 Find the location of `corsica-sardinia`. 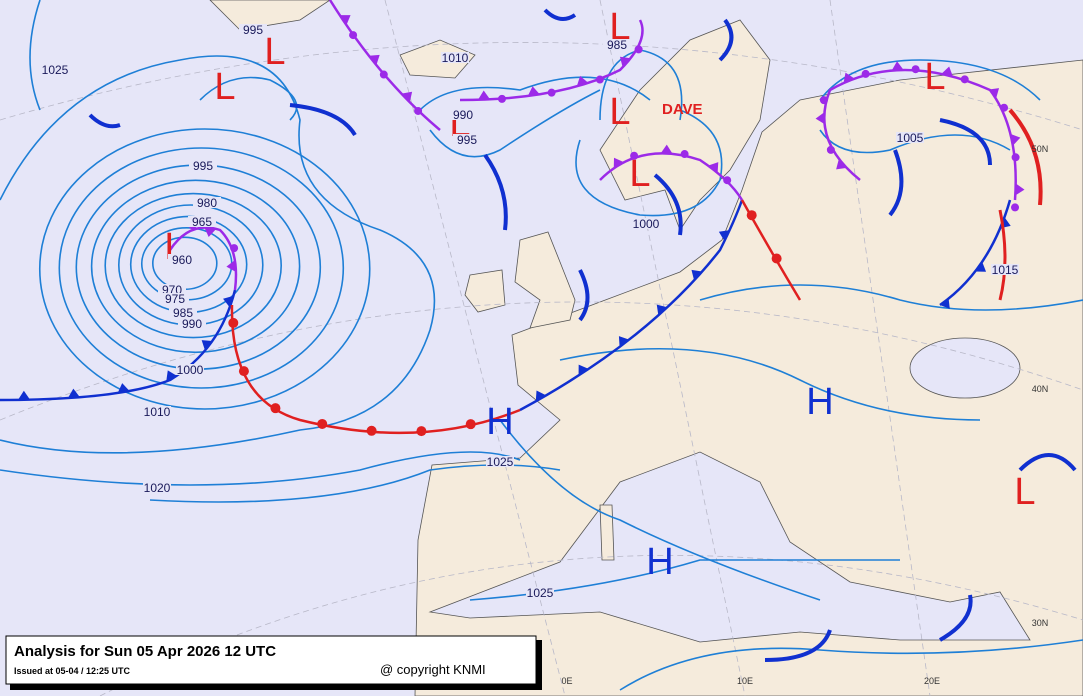

corsica-sardinia is located at coordinates (607, 532).